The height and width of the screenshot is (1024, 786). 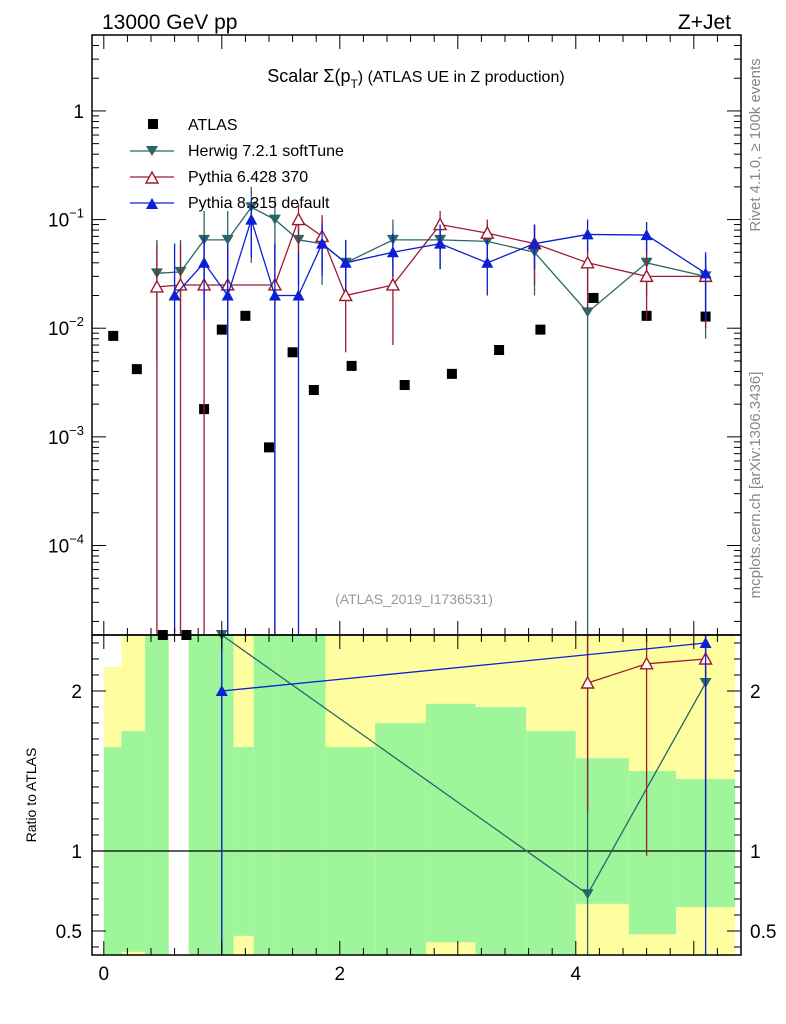 What do you see at coordinates (354, 84) in the screenshot?
I see `title-sub: T` at bounding box center [354, 84].